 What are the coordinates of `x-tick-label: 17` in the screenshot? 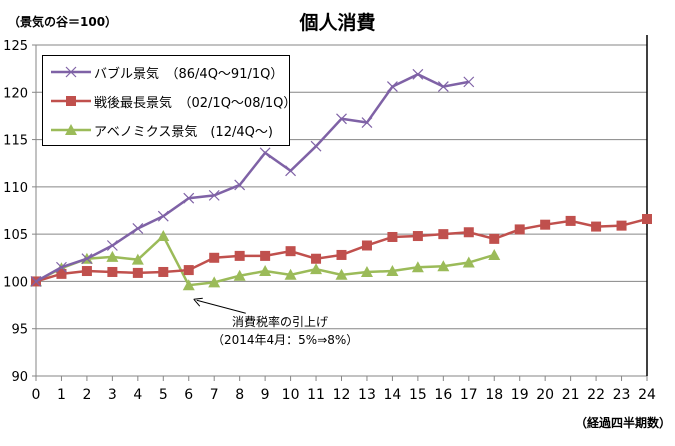 It's located at (469, 395).